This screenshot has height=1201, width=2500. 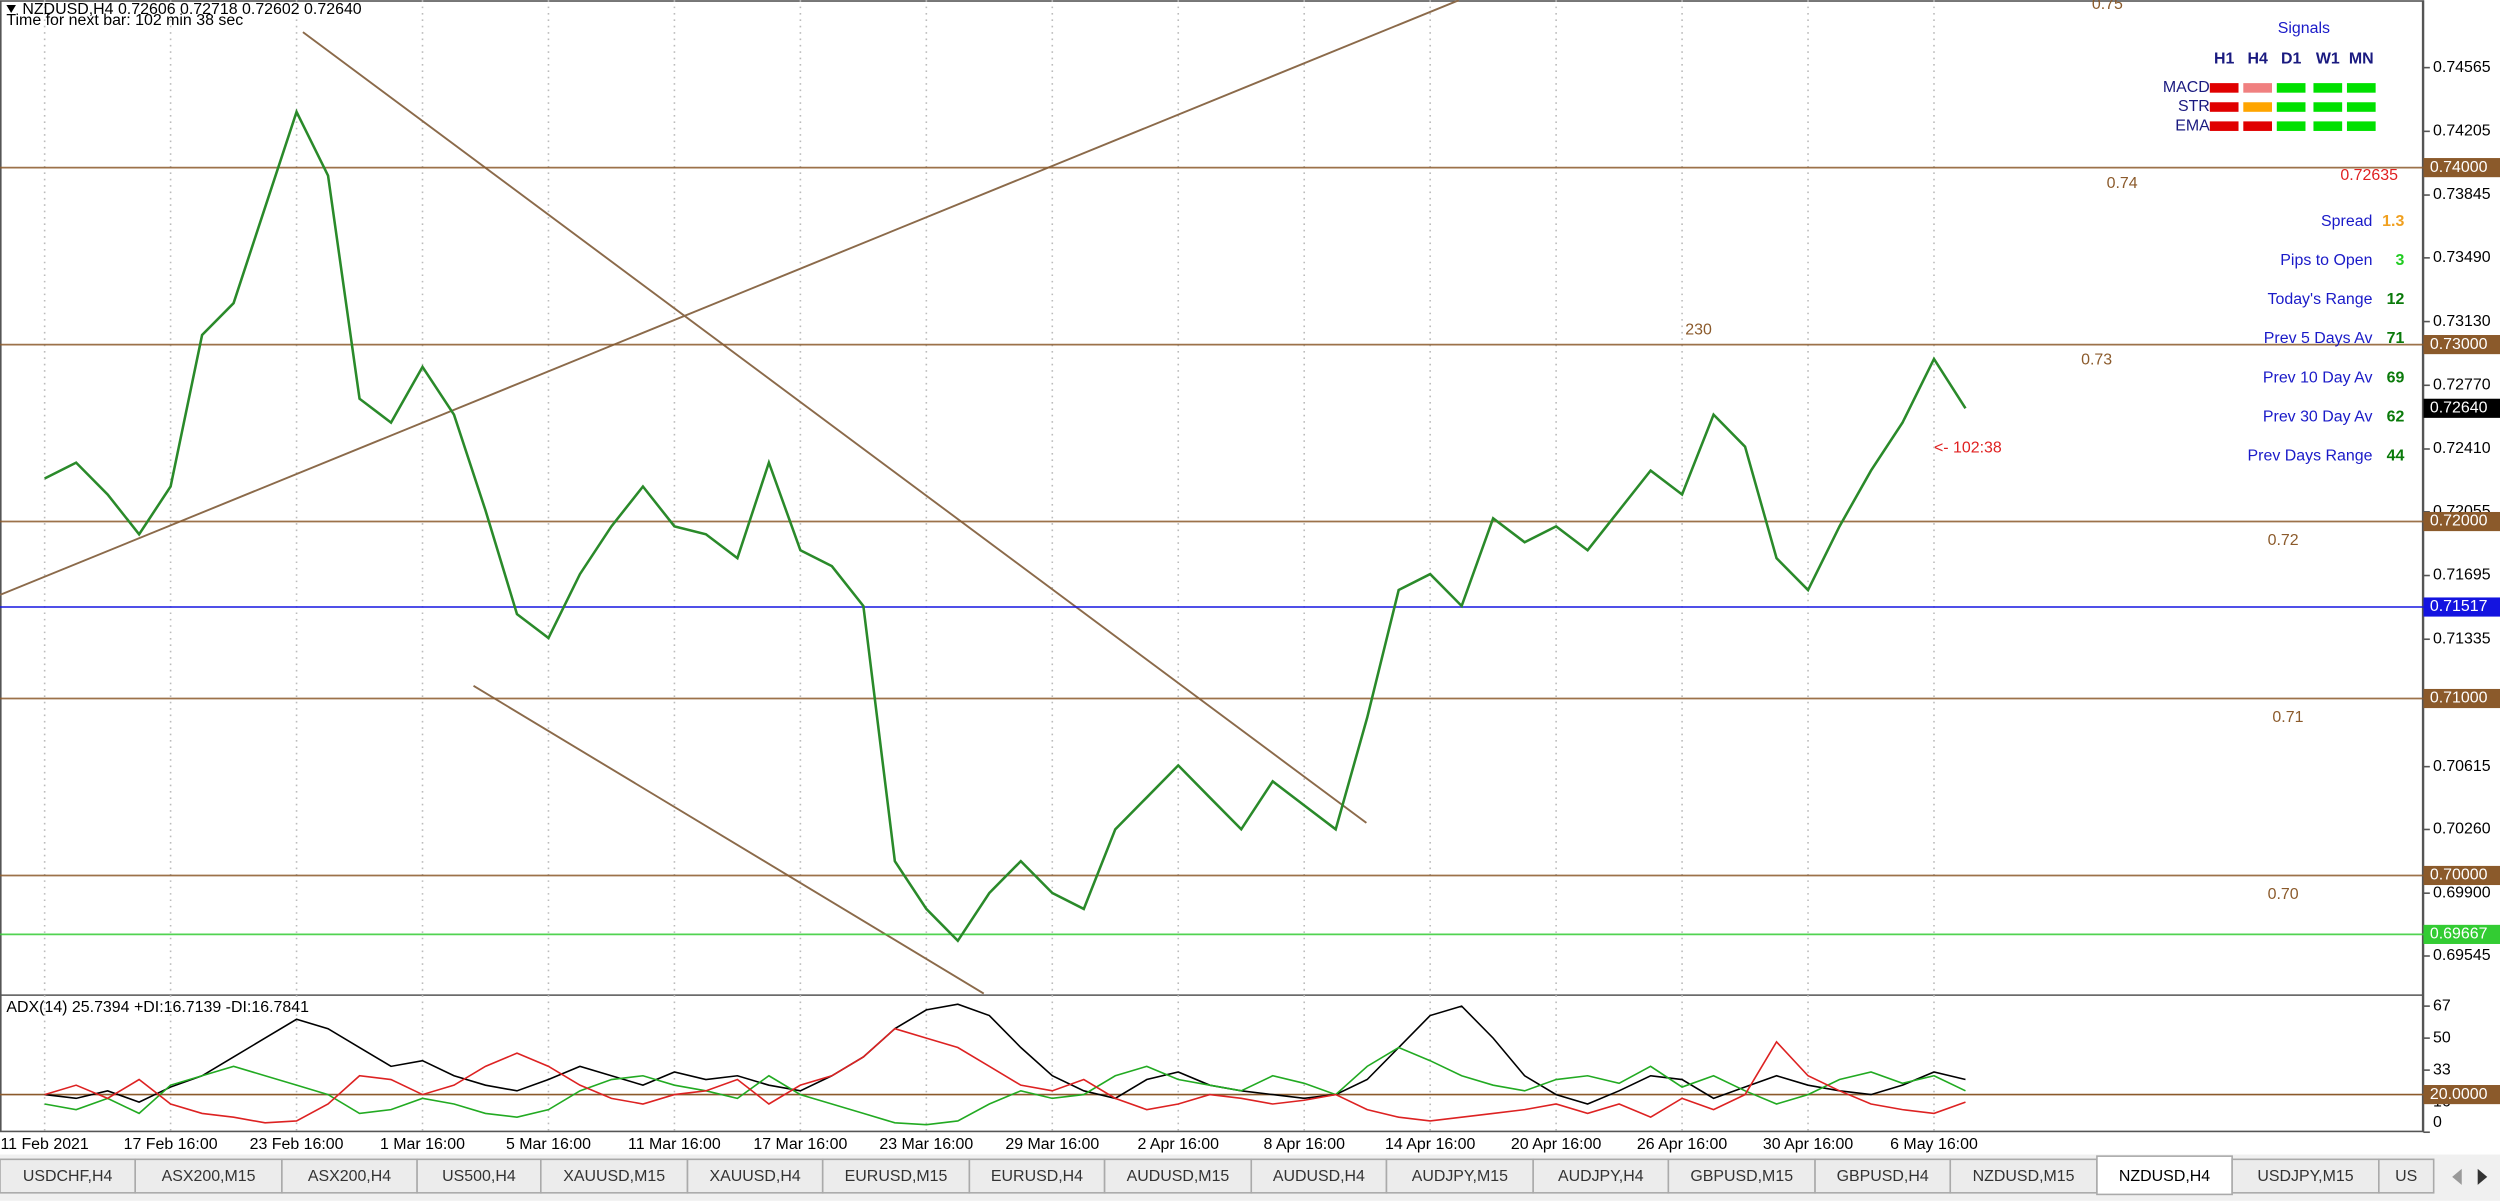 I want to click on tab-label: AUDJPY,M15, so click(x=1460, y=1176).